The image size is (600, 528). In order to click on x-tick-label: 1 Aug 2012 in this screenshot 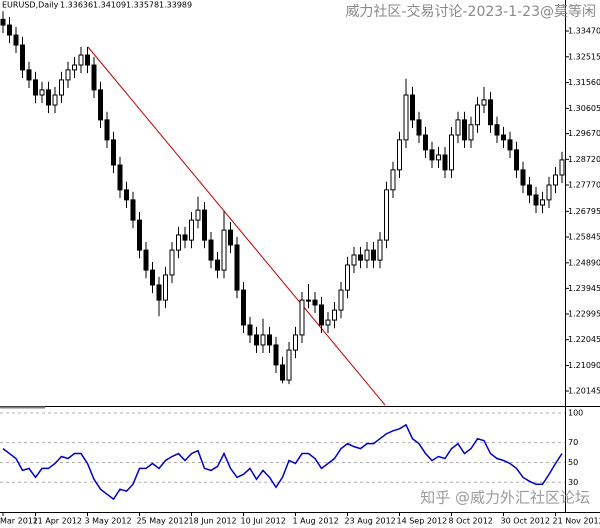, I will do `click(316, 521)`.